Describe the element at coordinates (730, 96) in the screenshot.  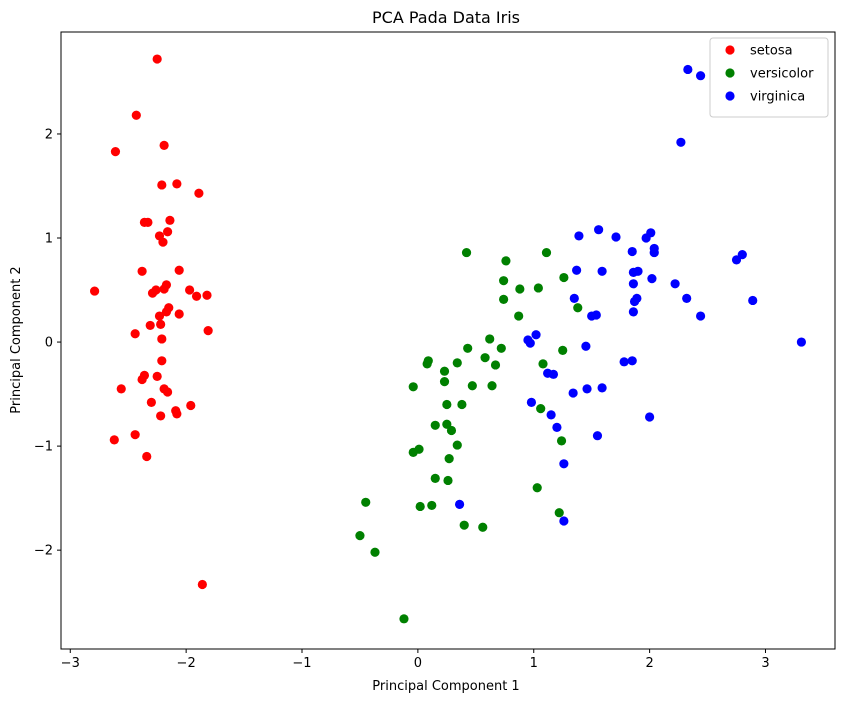
I see `legend-marker-virginica` at that location.